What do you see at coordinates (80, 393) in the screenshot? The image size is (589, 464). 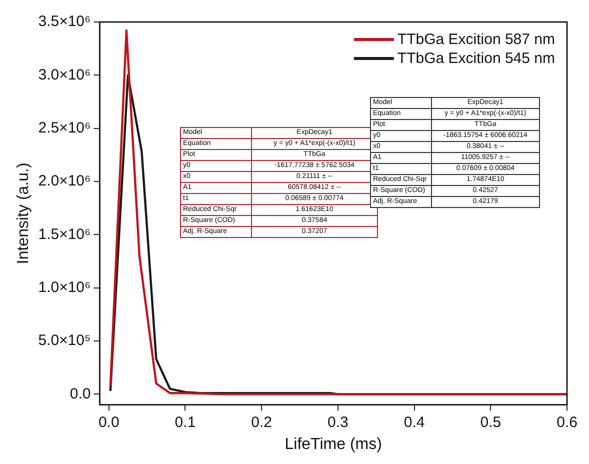 I see `y-tick-label: 0.0` at bounding box center [80, 393].